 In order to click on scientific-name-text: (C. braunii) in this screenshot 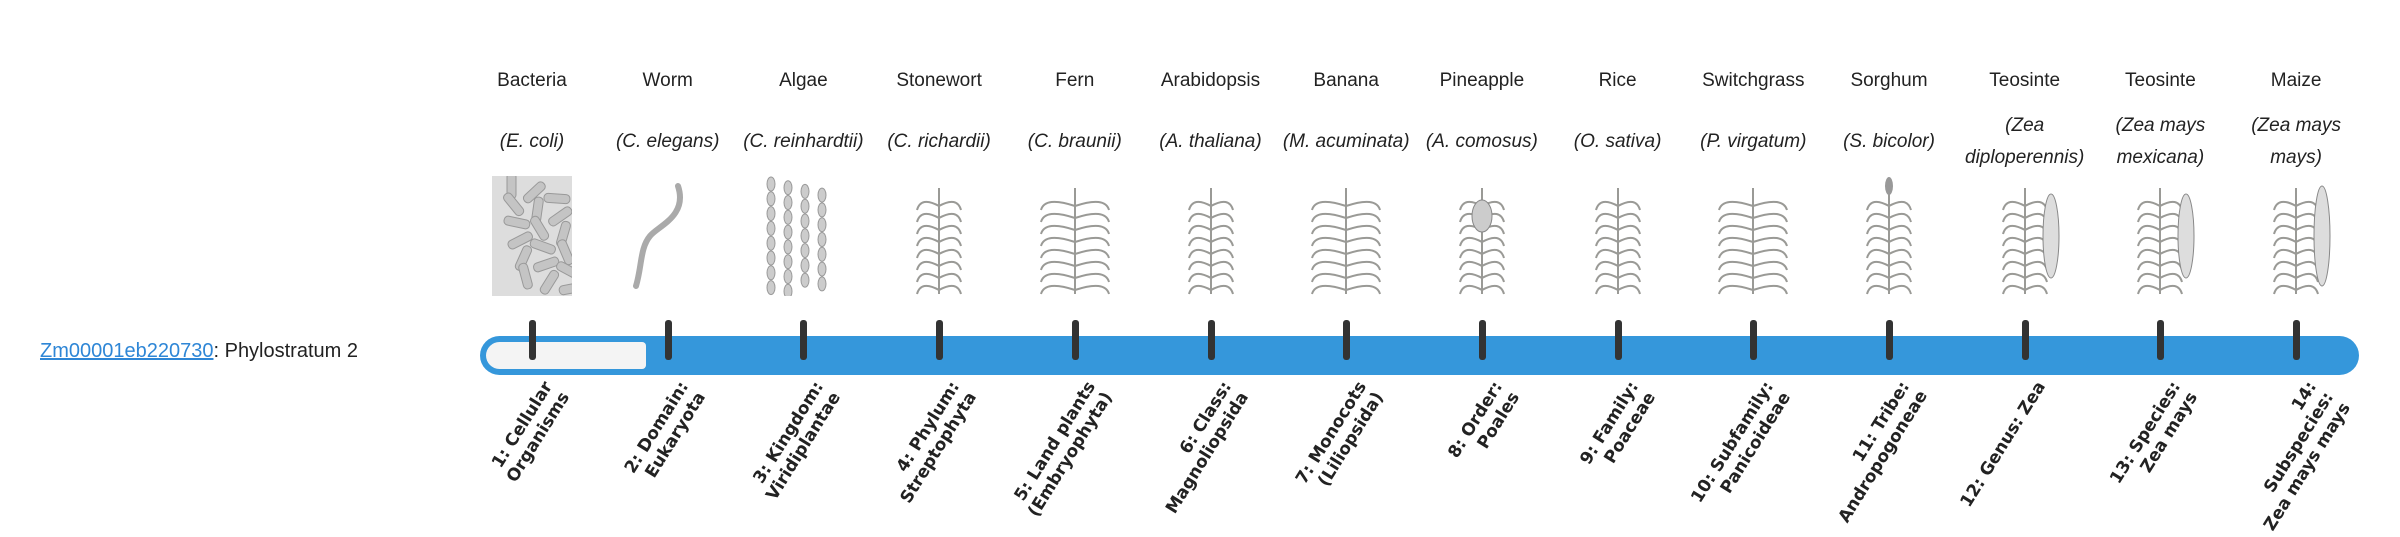, I will do `click(1074, 141)`.